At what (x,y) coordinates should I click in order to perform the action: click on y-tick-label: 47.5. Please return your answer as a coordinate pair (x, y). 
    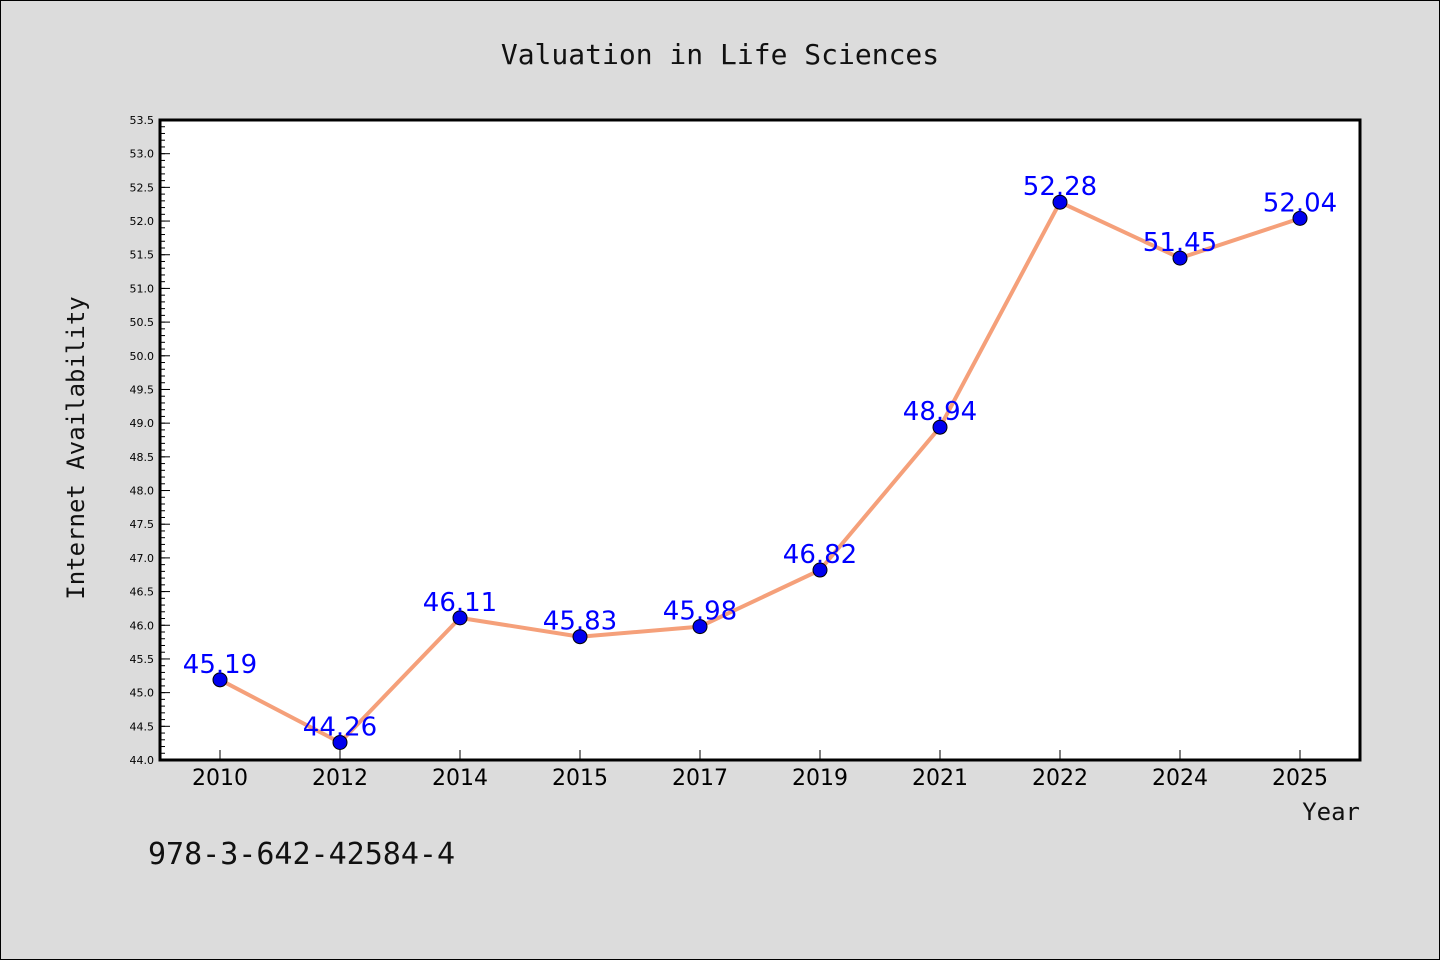
    Looking at the image, I should click on (142, 524).